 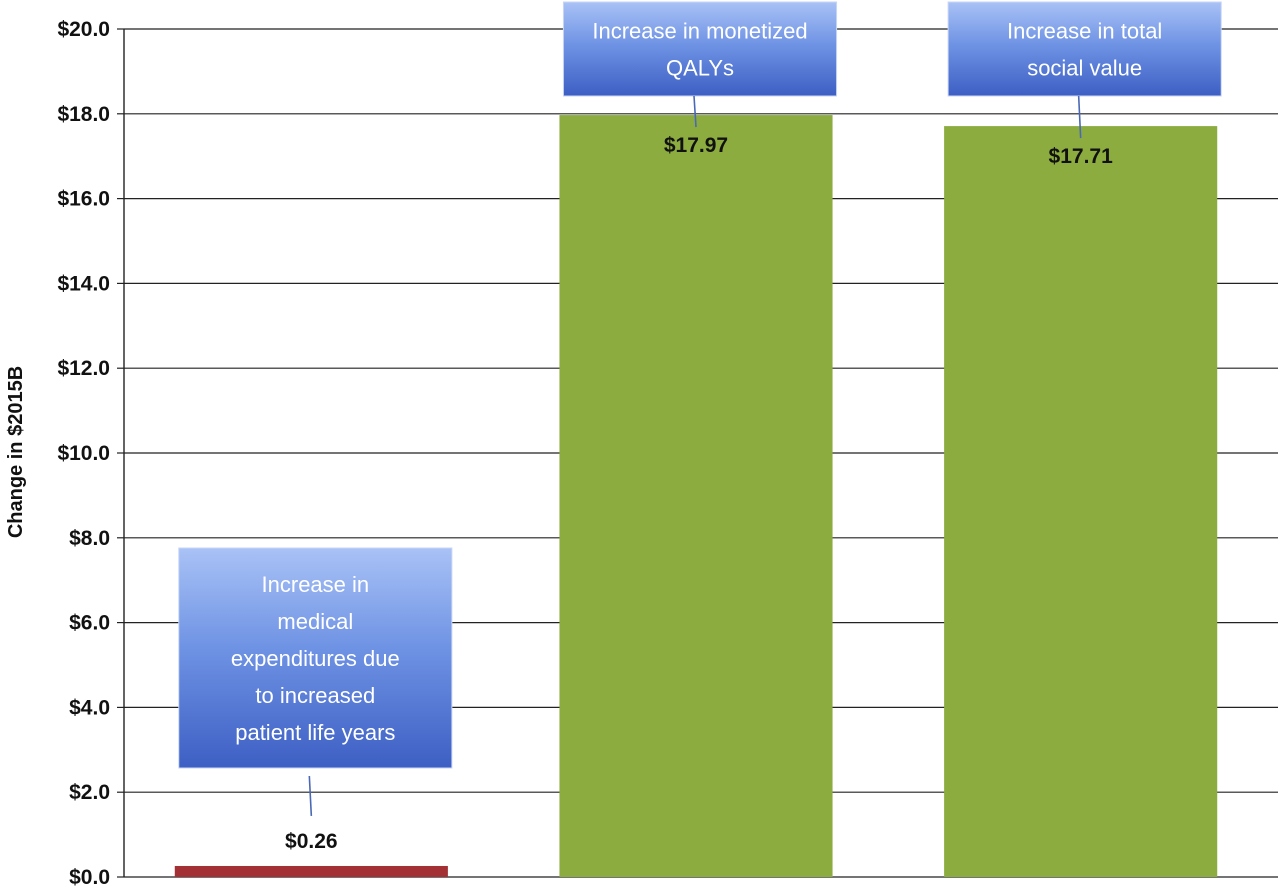 I want to click on y-tick-label: $4.0, so click(x=89, y=707).